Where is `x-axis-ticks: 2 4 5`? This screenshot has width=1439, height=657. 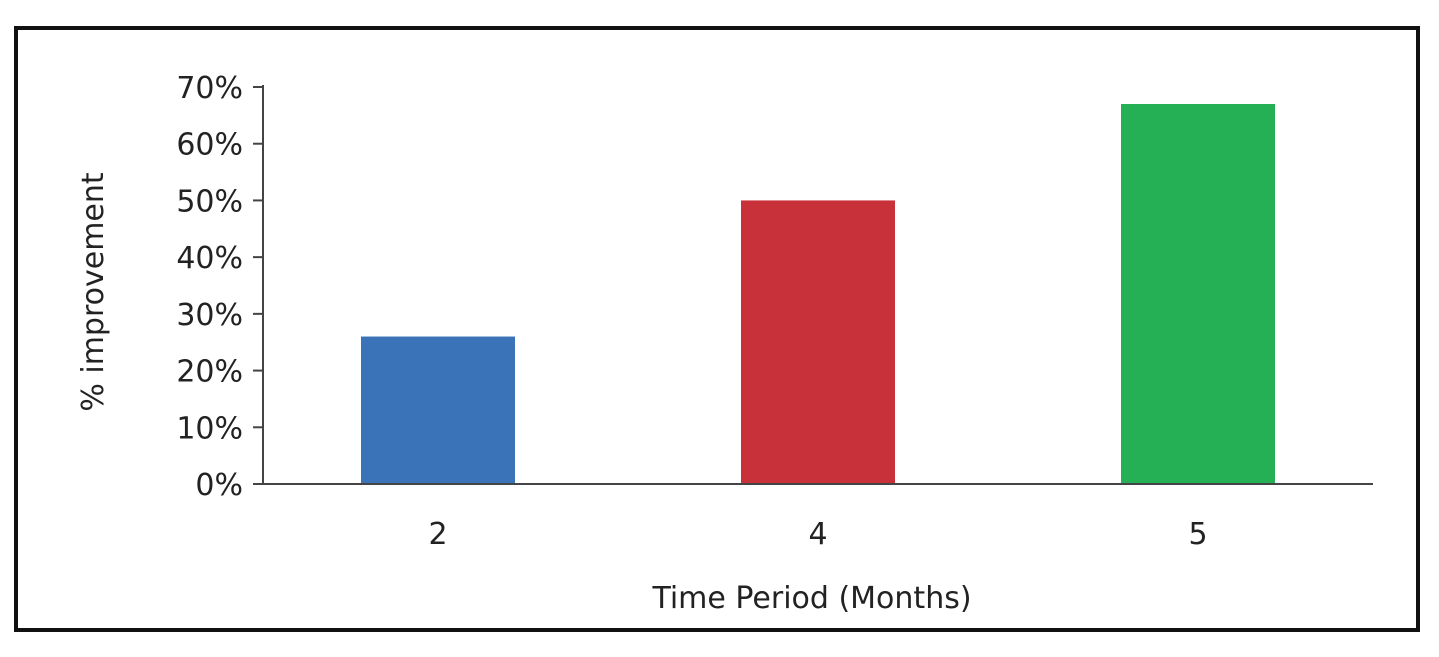
x-axis-ticks: 2 4 5 is located at coordinates (817, 534).